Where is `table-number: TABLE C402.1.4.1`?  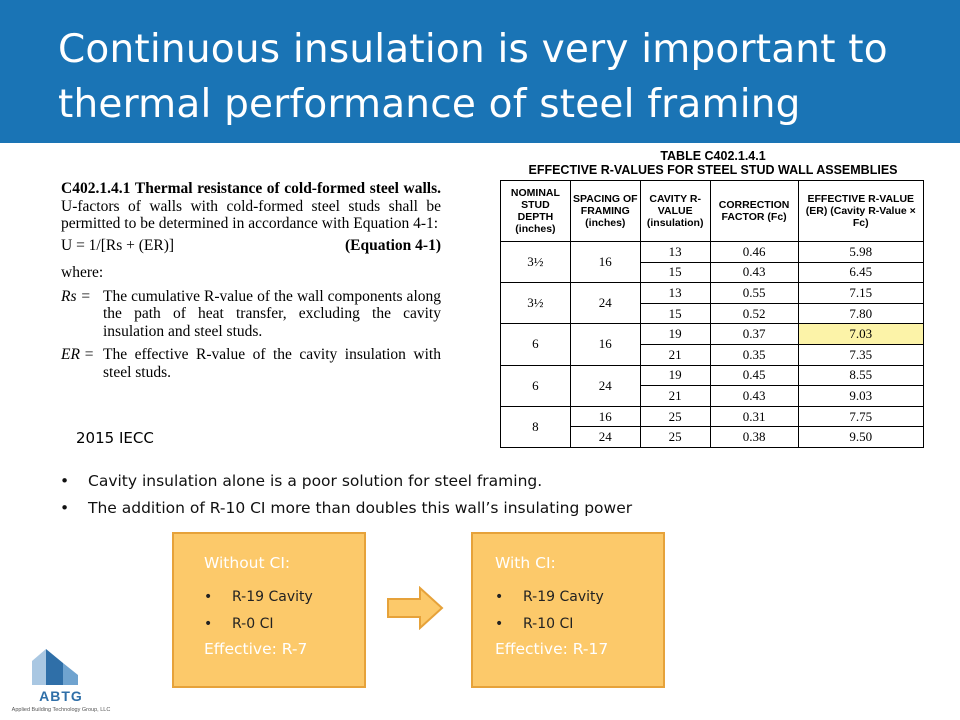
table-number: TABLE C402.1.4.1 is located at coordinates (713, 156).